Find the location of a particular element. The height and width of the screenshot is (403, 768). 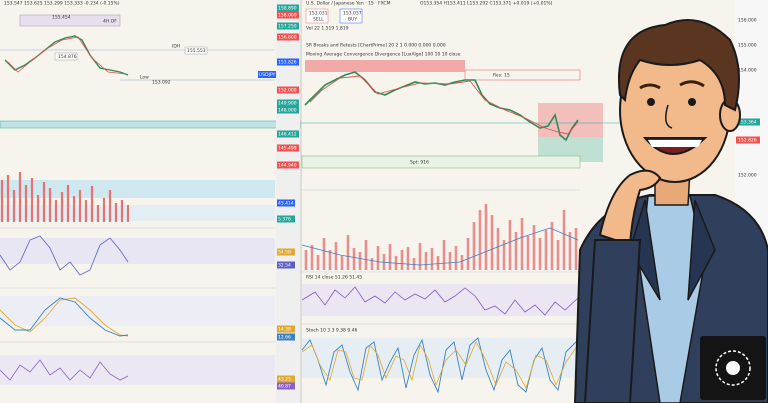

axis-label: 146.412 is located at coordinates (287, 135).